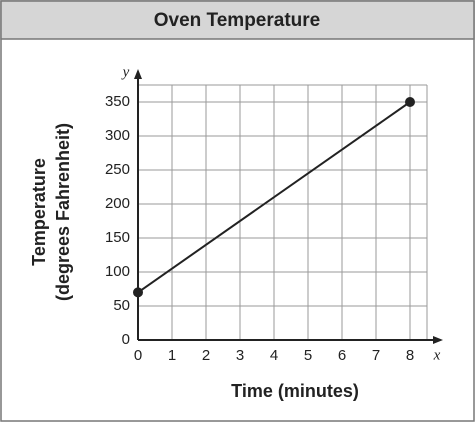 Image resolution: width=475 pixels, height=422 pixels. What do you see at coordinates (172, 355) in the screenshot?
I see `x-tick-label: 1` at bounding box center [172, 355].